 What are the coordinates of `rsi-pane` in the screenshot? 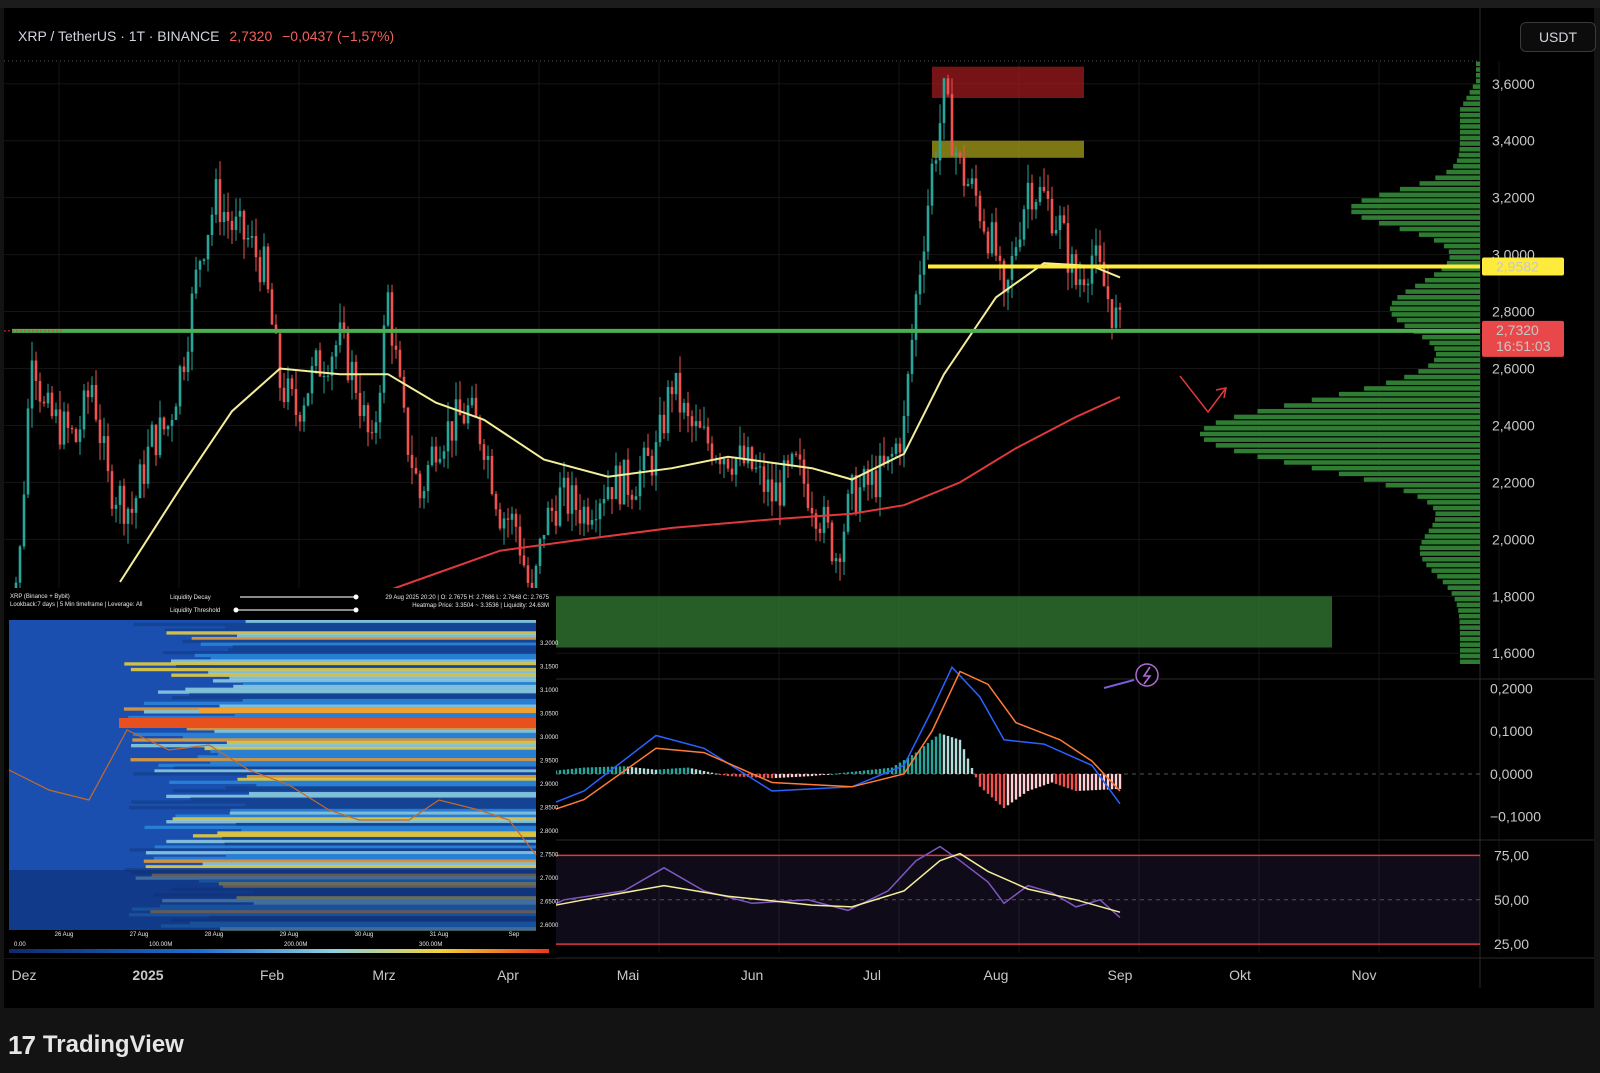 It's located at (993, 895).